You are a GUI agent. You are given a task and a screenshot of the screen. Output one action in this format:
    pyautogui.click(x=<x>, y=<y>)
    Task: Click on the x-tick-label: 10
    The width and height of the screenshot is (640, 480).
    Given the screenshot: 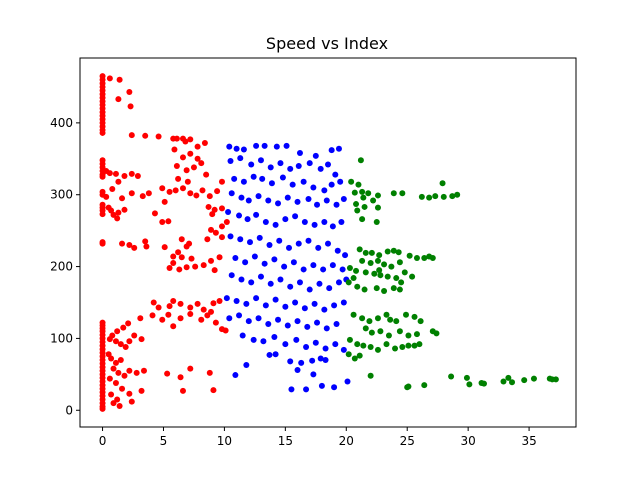 What is the action you would take?
    pyautogui.click(x=224, y=441)
    